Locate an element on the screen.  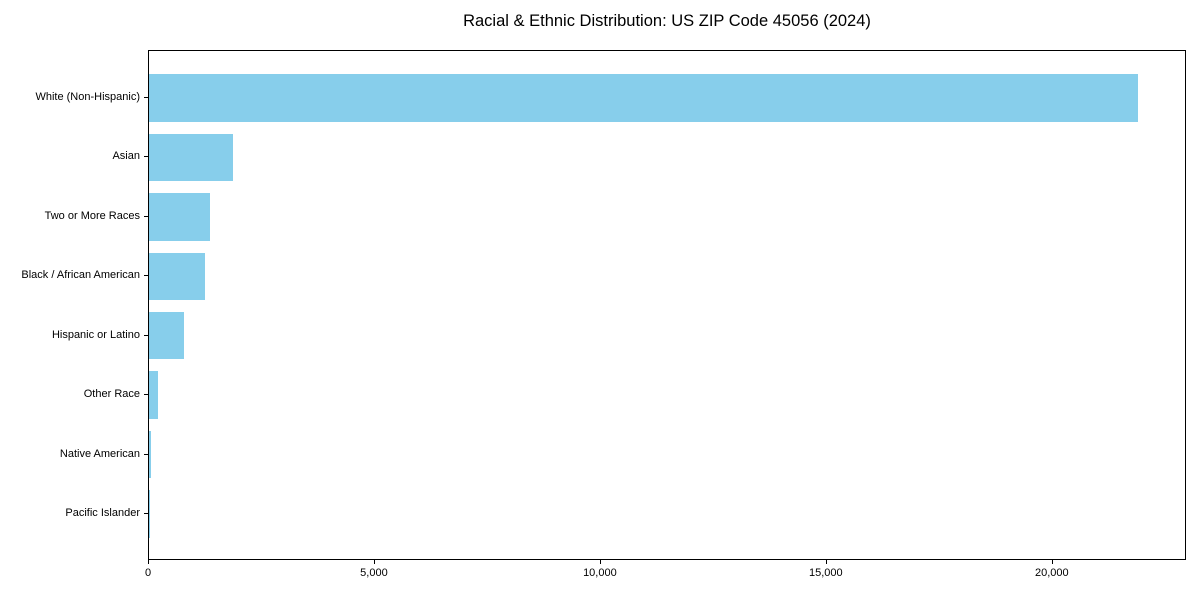
bar-hispanic-or-latino is located at coordinates (167, 335).